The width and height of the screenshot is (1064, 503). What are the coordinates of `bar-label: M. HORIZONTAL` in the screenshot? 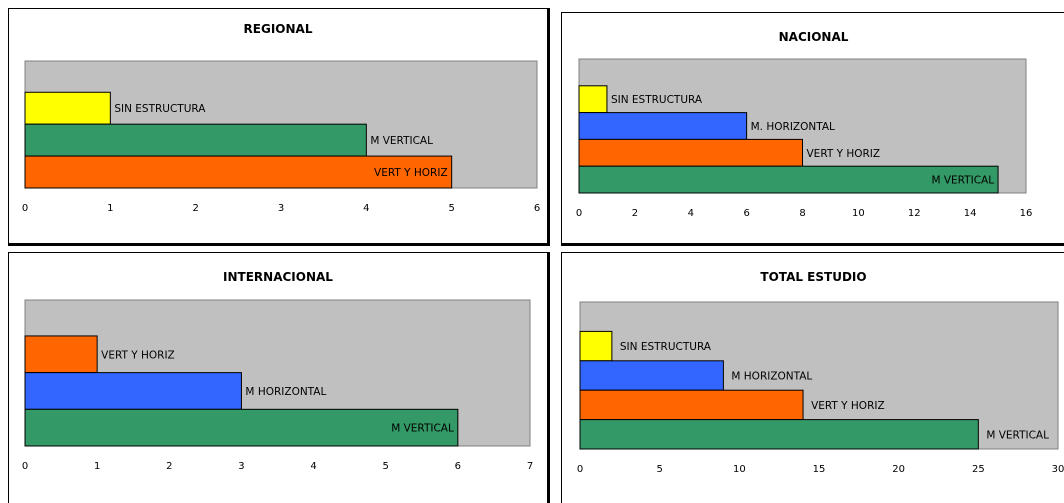 It's located at (793, 127).